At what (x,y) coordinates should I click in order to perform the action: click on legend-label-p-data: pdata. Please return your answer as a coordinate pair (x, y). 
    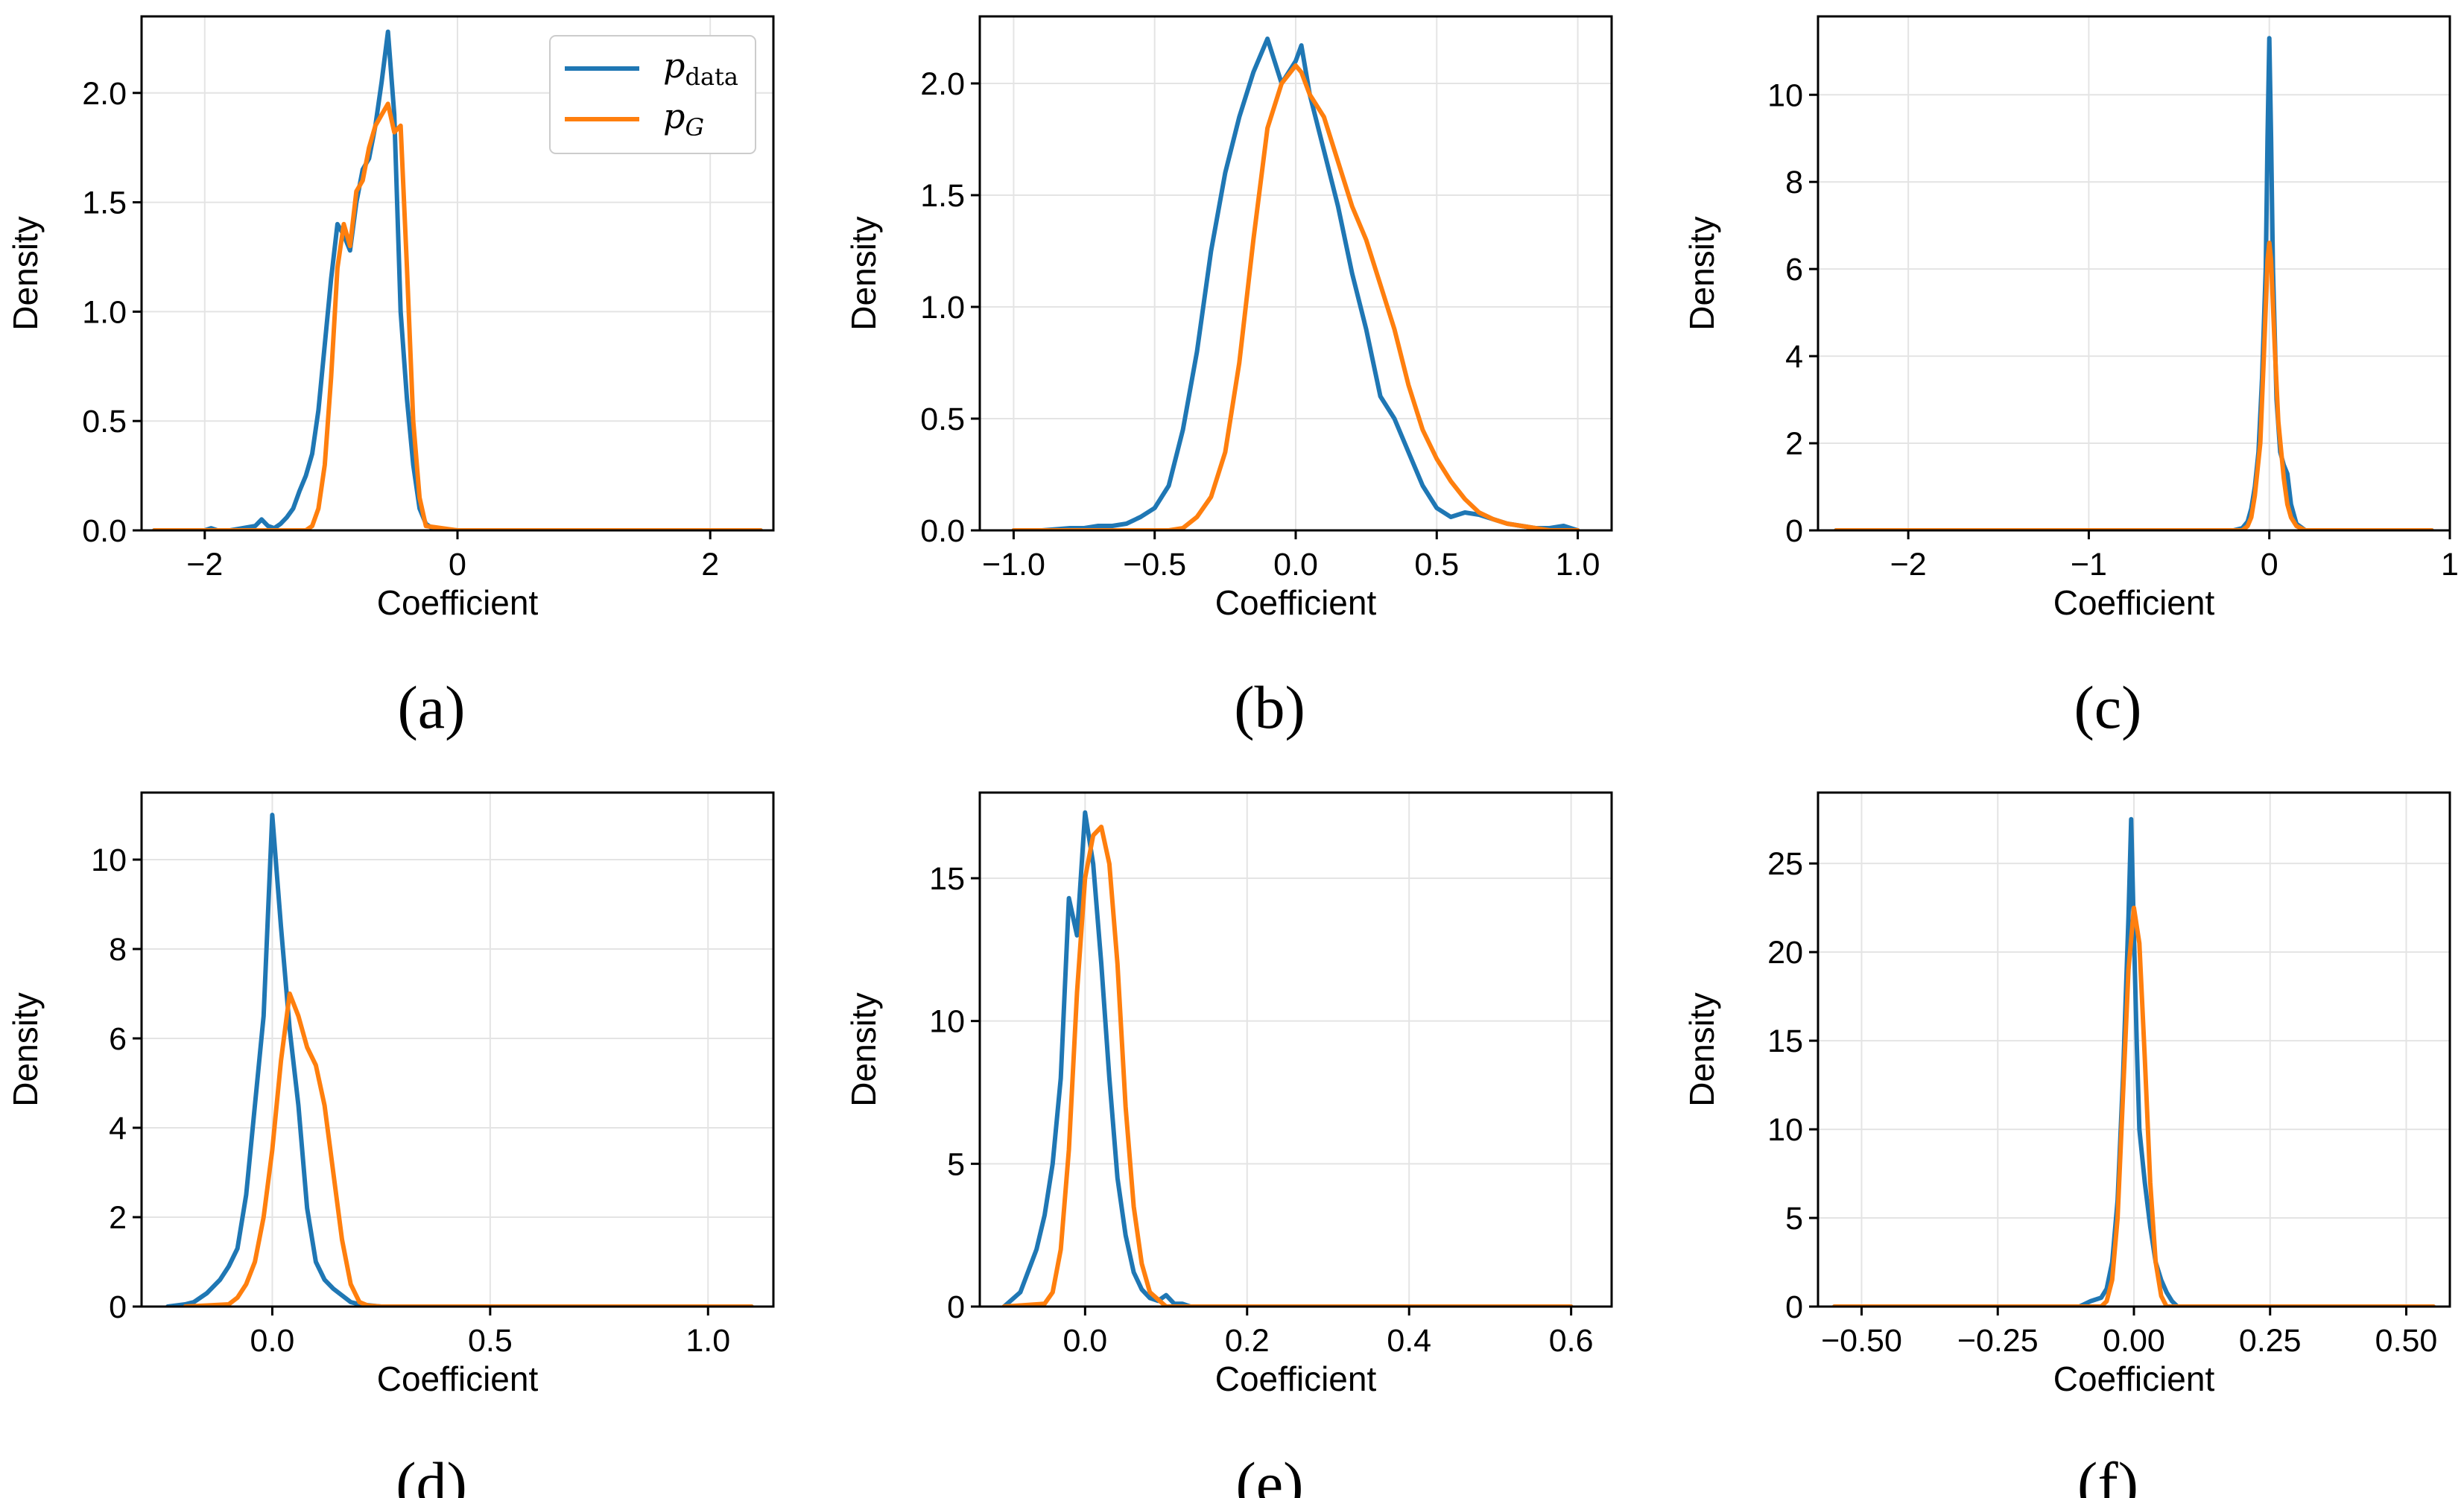
    Looking at the image, I should click on (700, 68).